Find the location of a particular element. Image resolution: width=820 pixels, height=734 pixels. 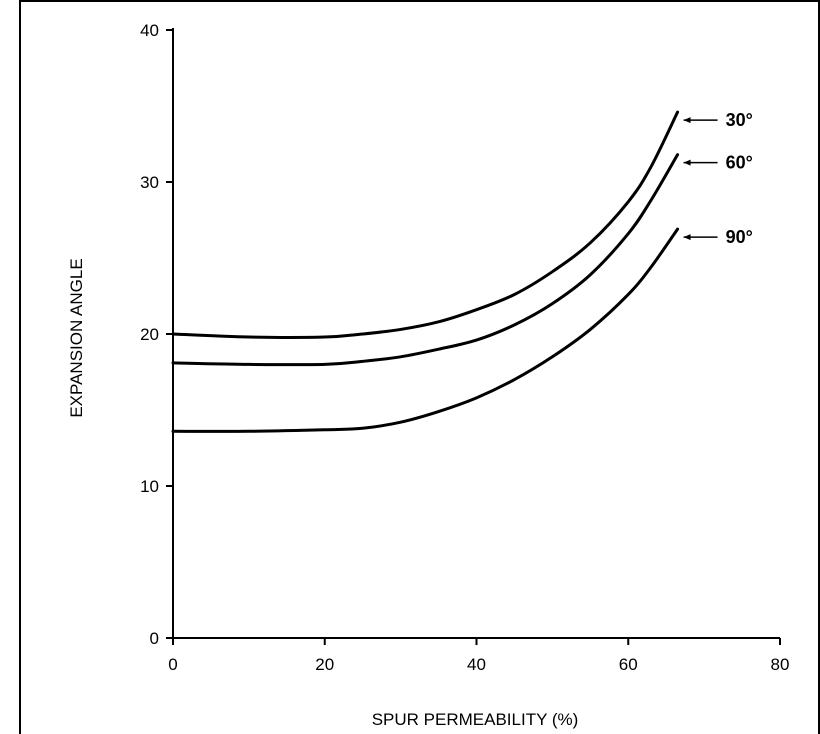

y-tick-label: 0 is located at coordinates (154, 638).